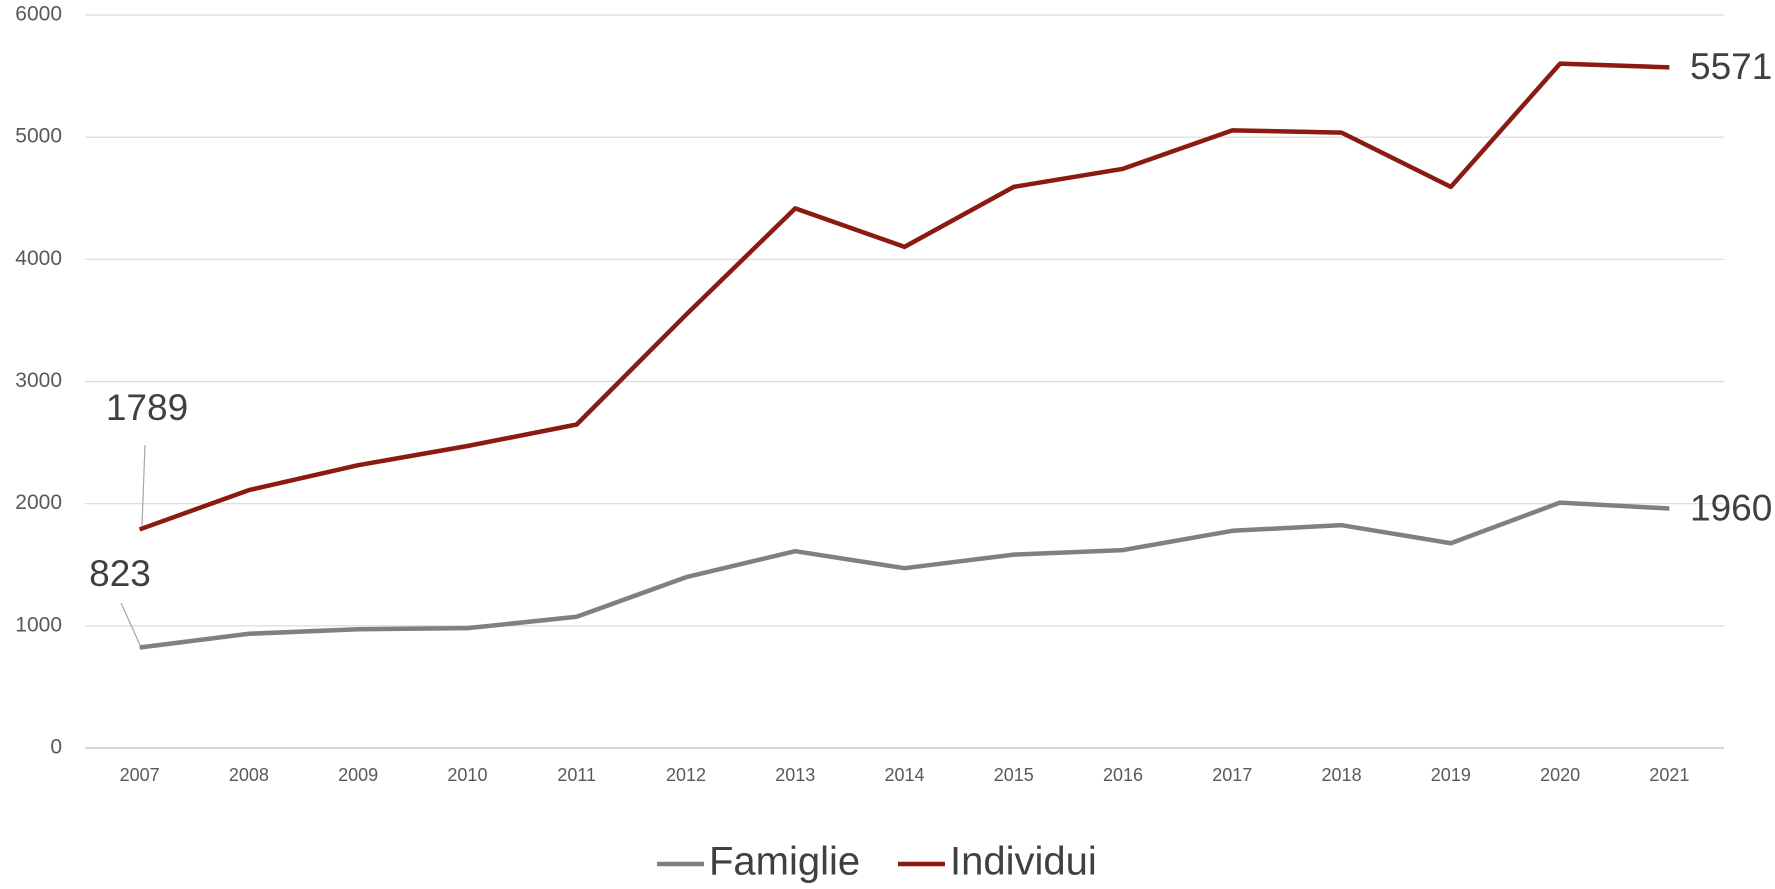 This screenshot has height=889, width=1775. Describe the element at coordinates (38, 136) in the screenshot. I see `y-tick-label: 5000` at that location.